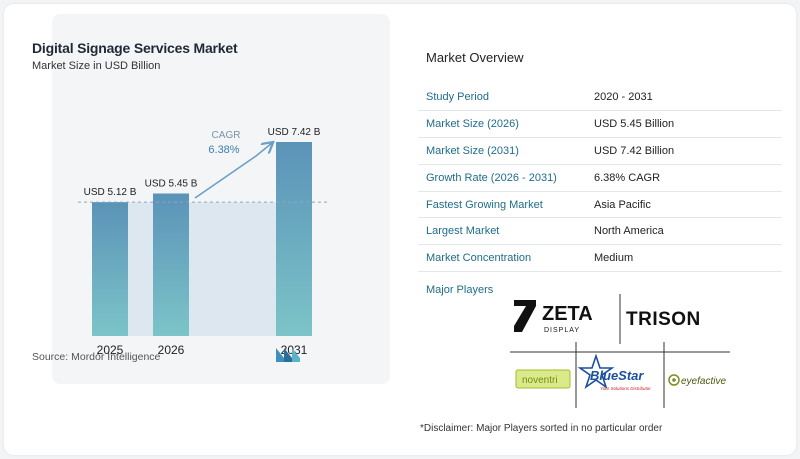 This screenshot has width=800, height=459. I want to click on chart-subtitle: Market Size in USD Billion, so click(96, 66).